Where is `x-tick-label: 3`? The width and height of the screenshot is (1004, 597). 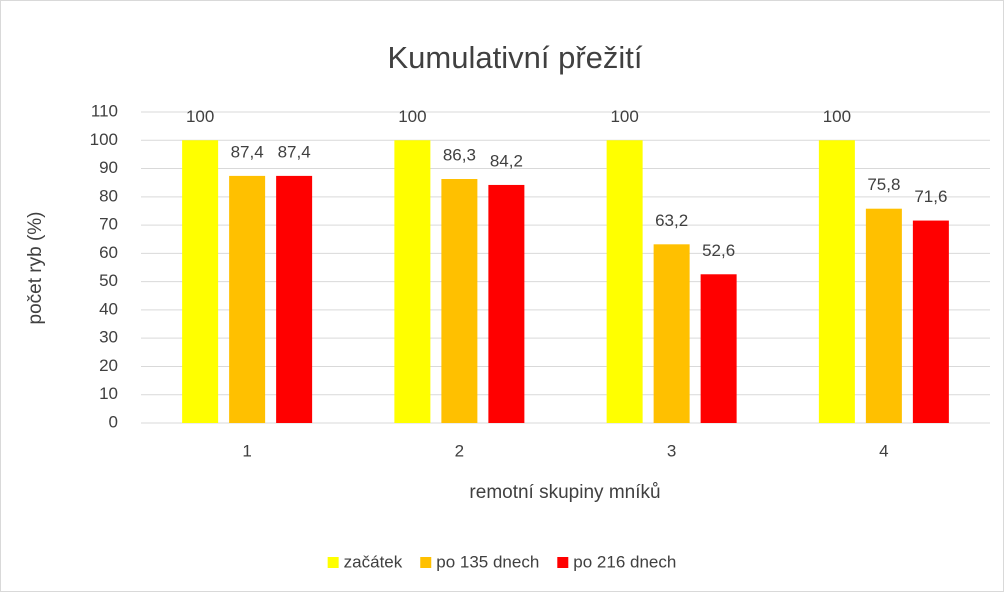 x-tick-label: 3 is located at coordinates (671, 450).